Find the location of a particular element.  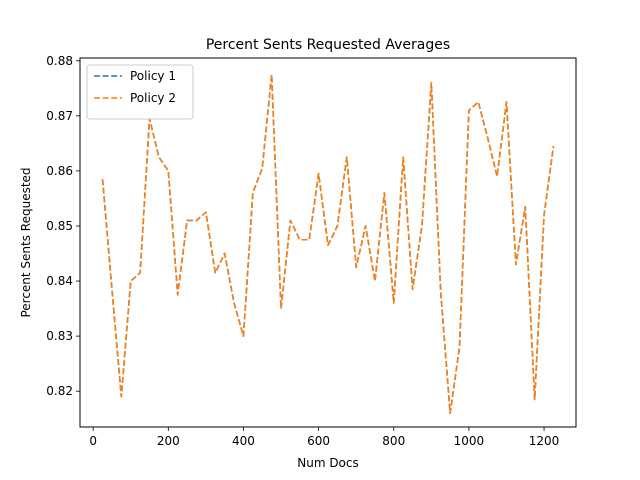

x-tick-label: 800 is located at coordinates (393, 441).